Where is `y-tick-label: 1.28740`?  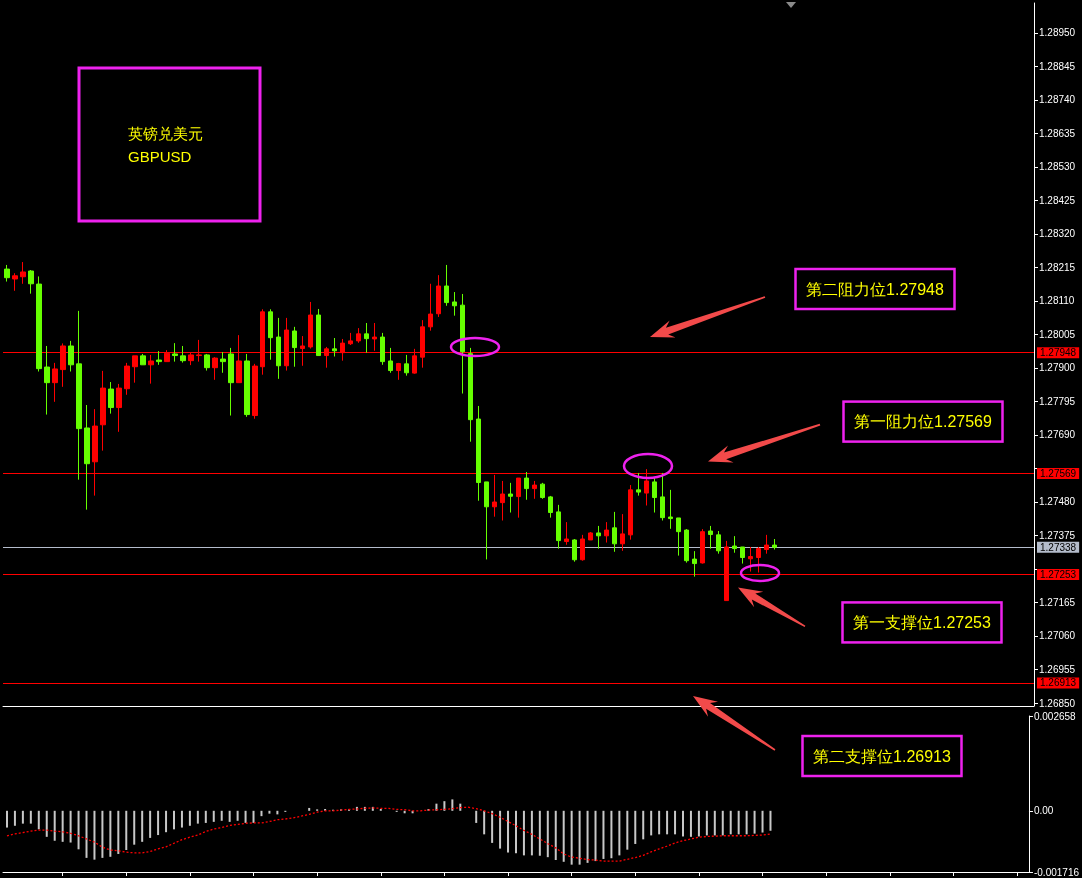
y-tick-label: 1.28740 is located at coordinates (1057, 100).